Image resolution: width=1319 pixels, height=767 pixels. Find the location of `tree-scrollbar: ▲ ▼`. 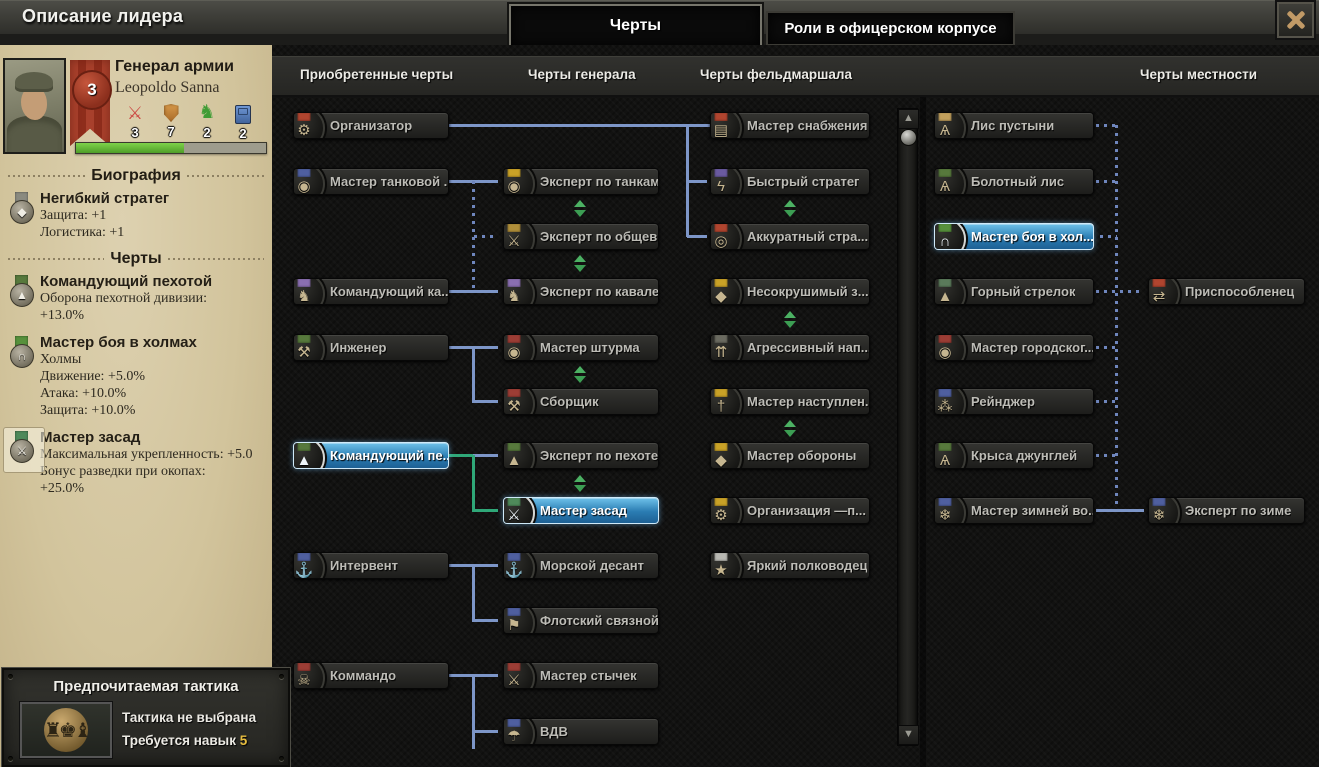

tree-scrollbar: ▲ ▼ is located at coordinates (908, 427).